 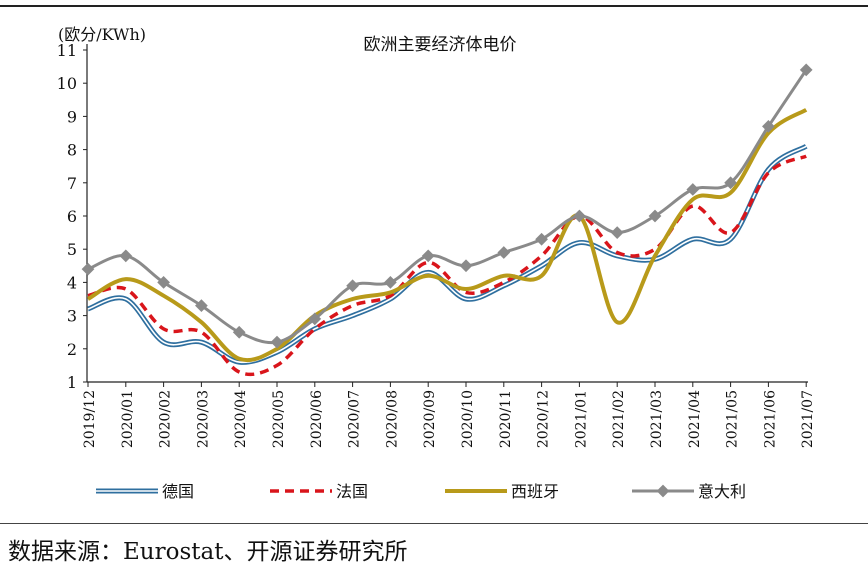 What do you see at coordinates (72, 249) in the screenshot?
I see `y-tick-label: 5` at bounding box center [72, 249].